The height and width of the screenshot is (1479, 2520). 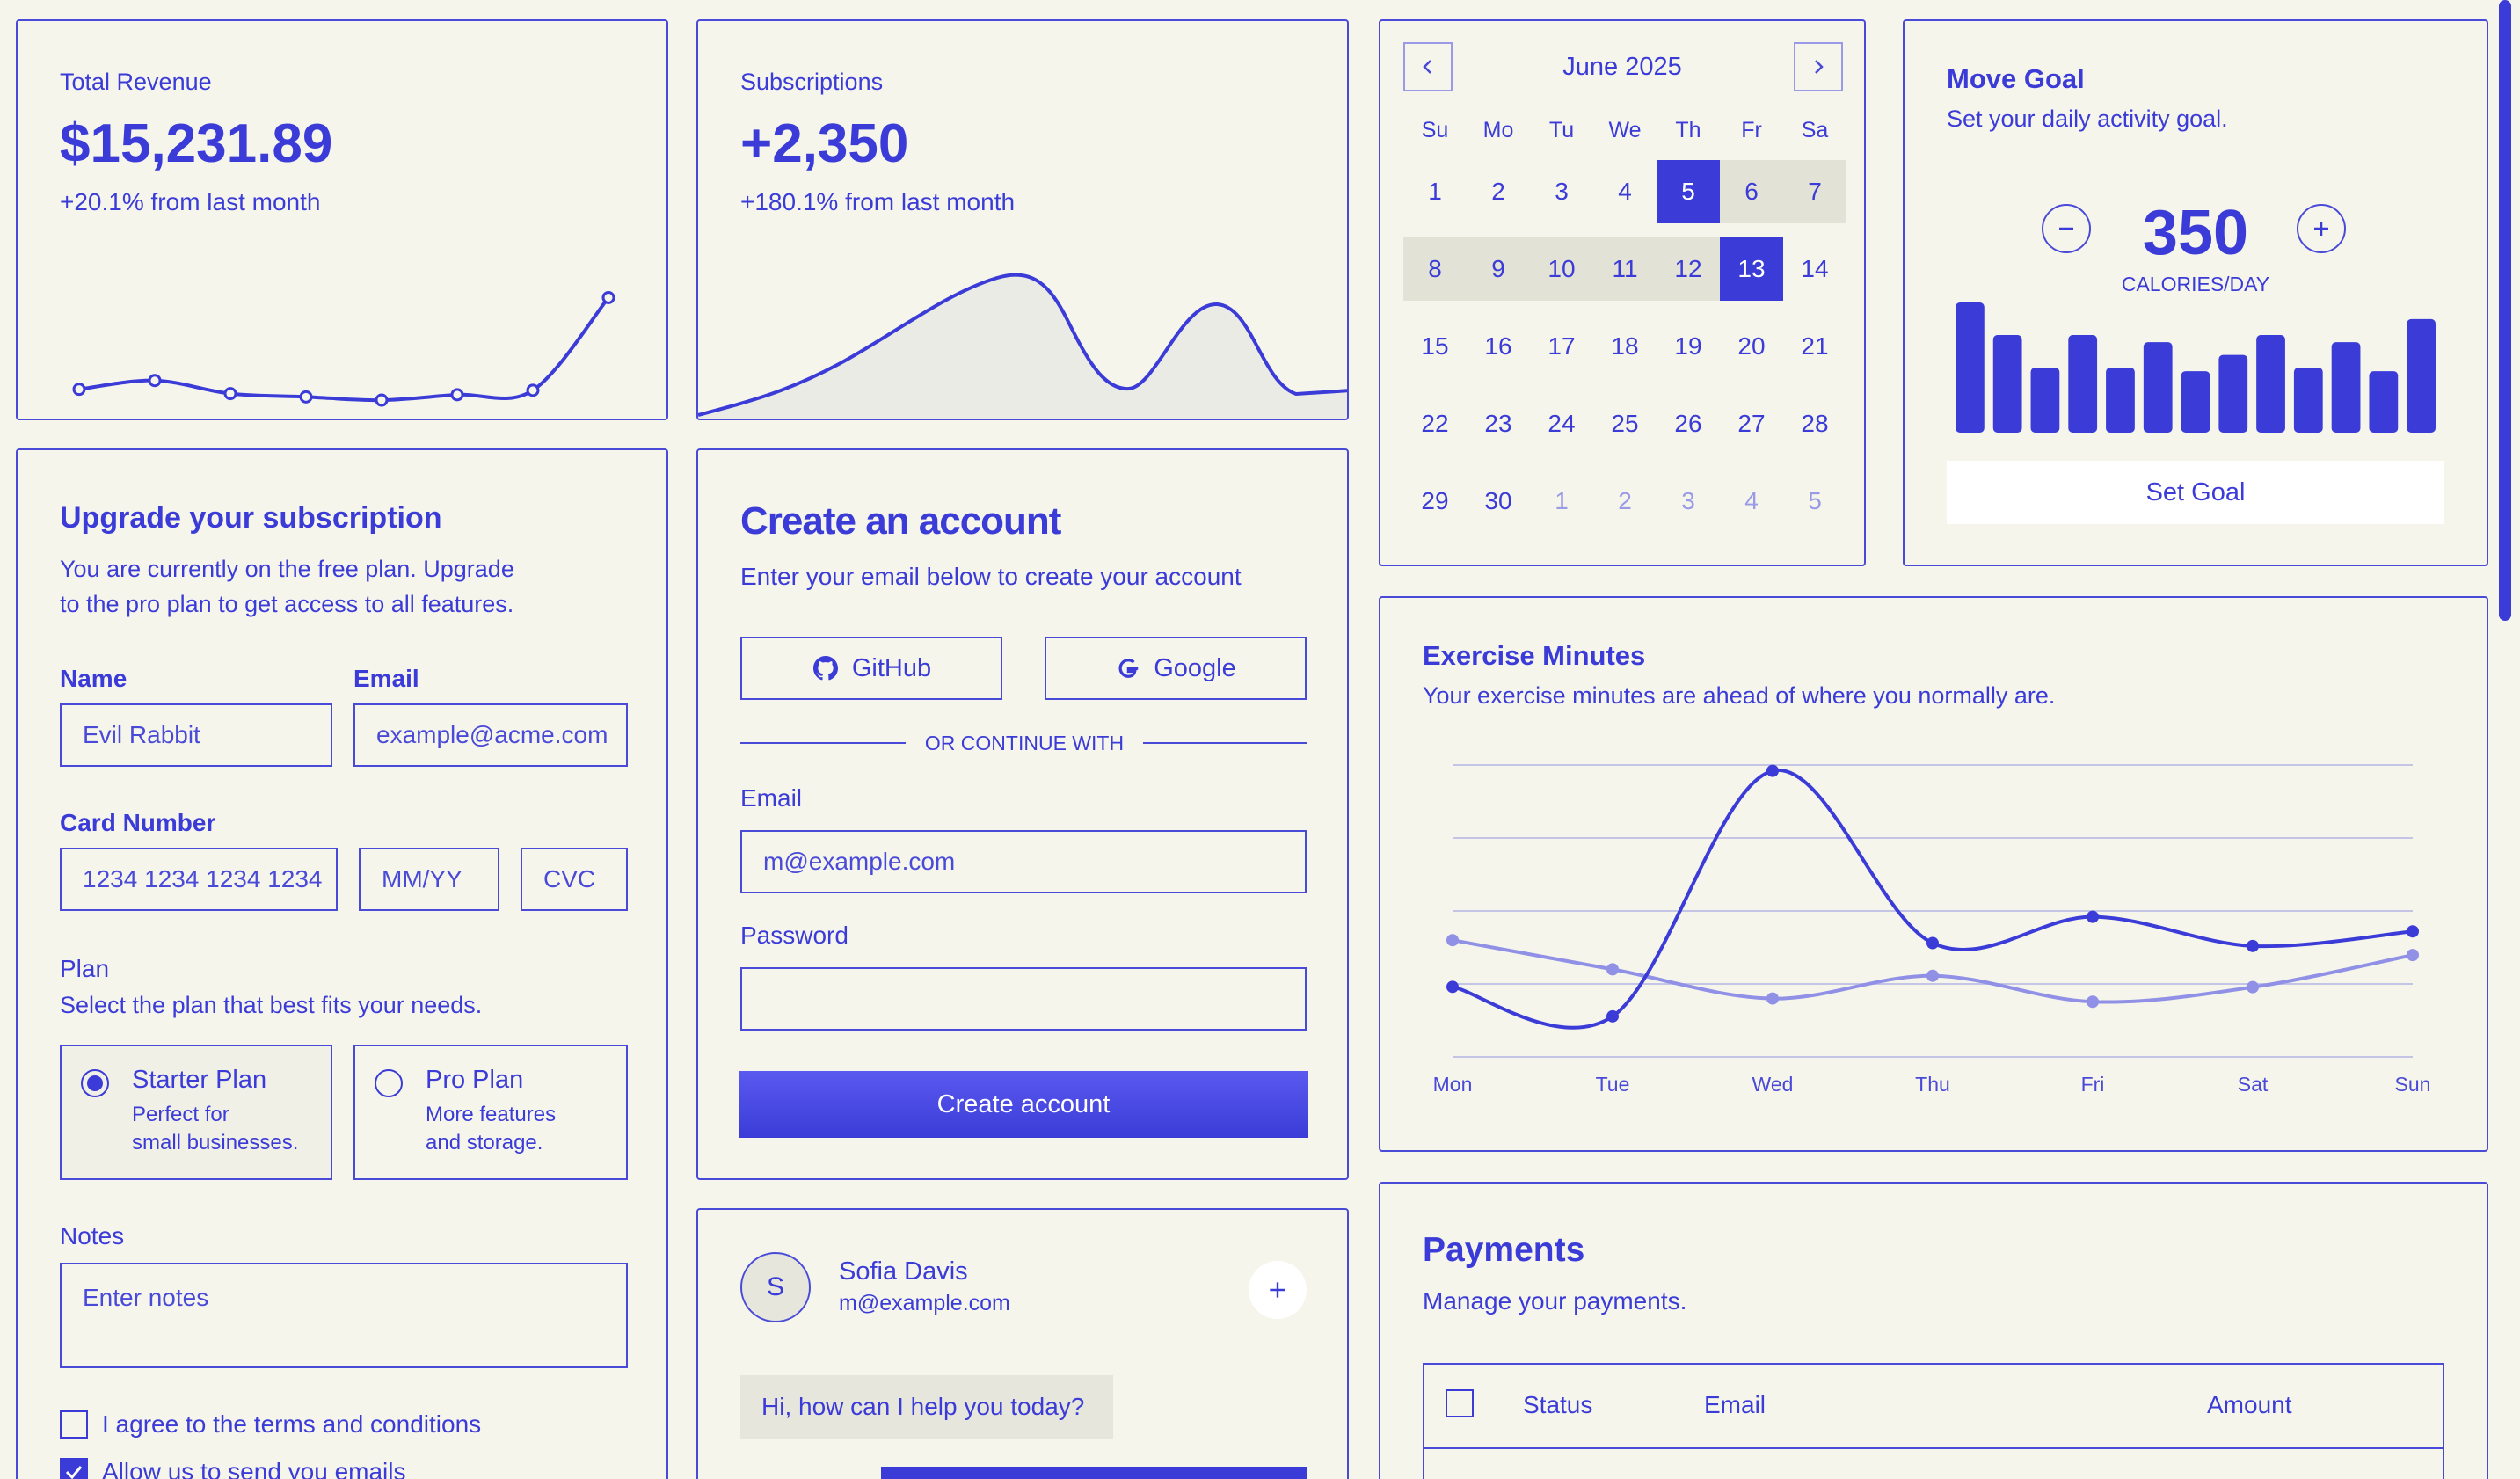 What do you see at coordinates (1625, 269) in the screenshot?
I see `calendar-day: 11` at bounding box center [1625, 269].